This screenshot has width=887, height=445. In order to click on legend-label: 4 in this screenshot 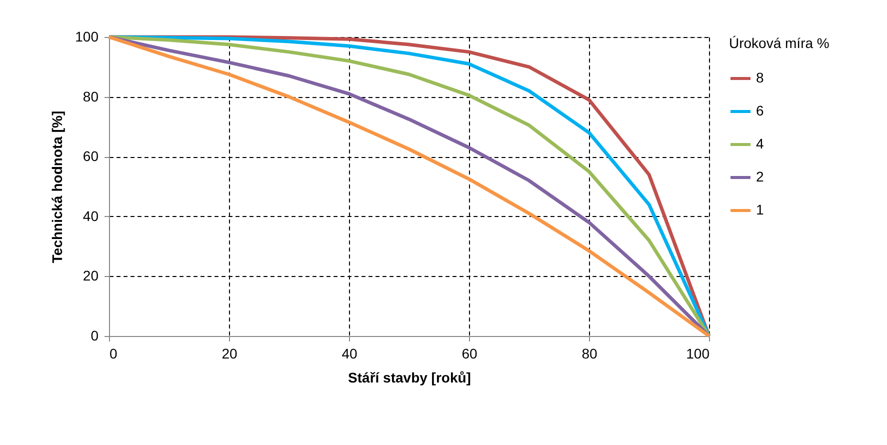, I will do `click(760, 144)`.